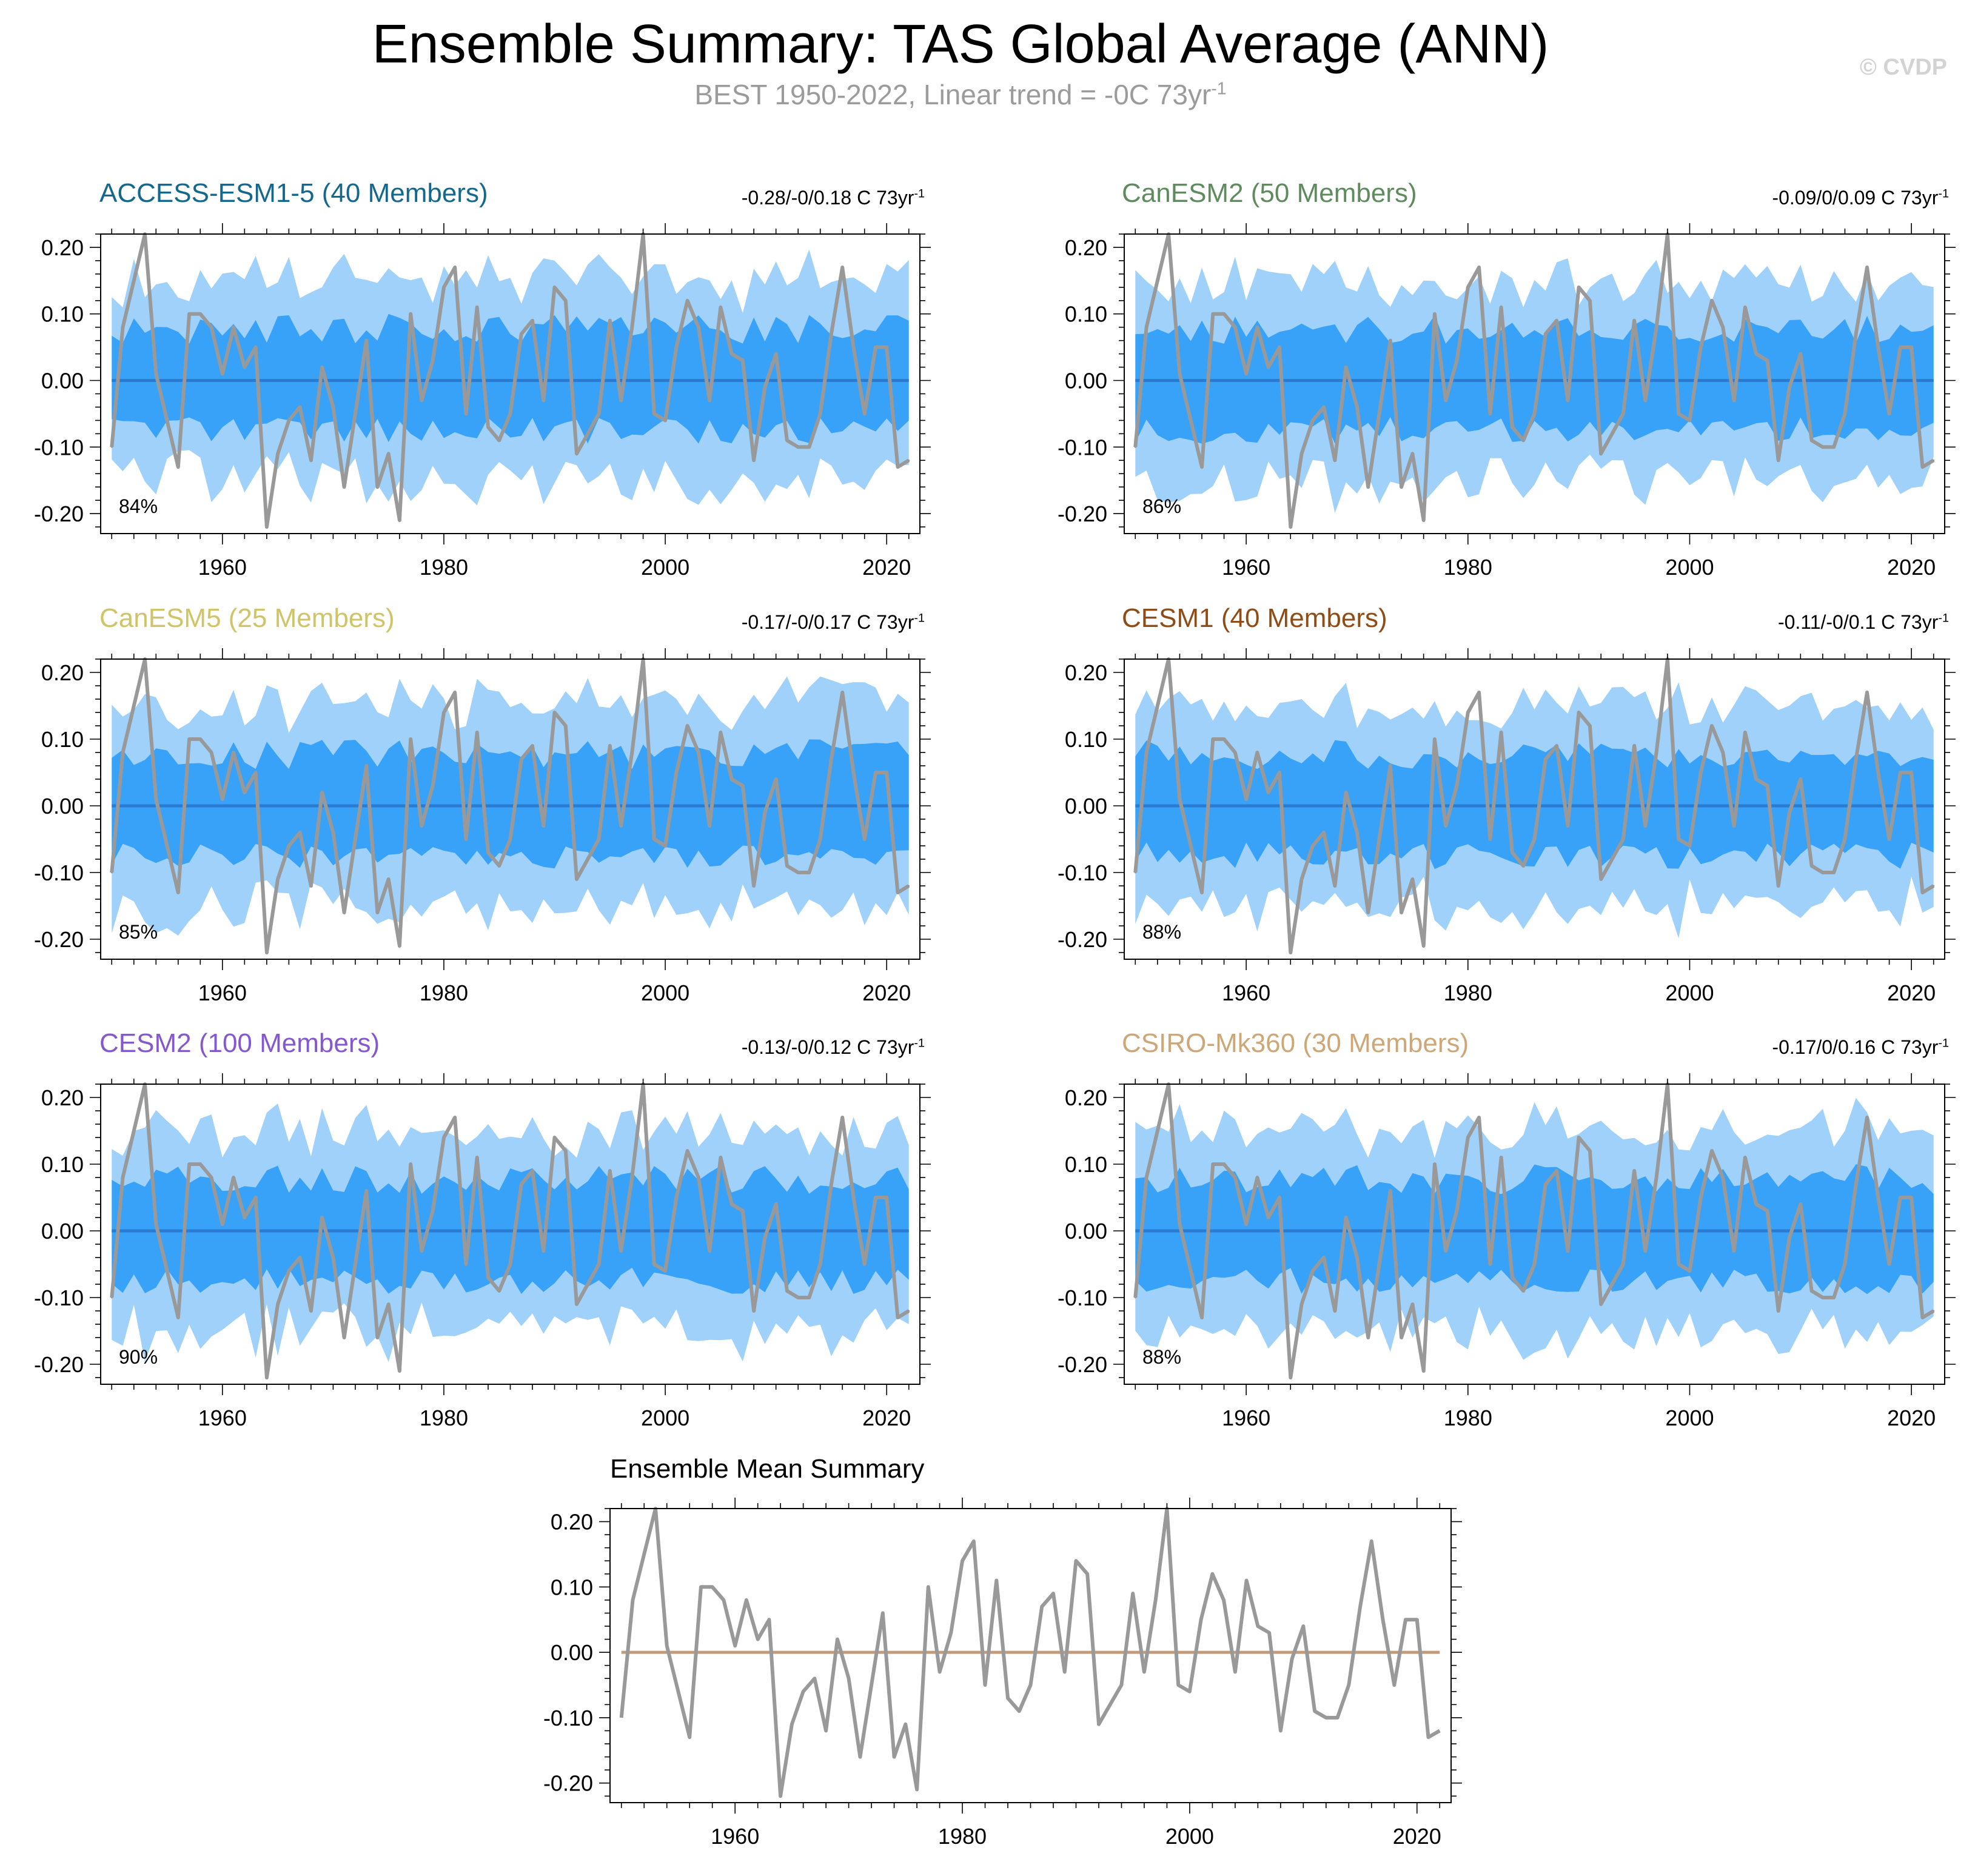 This screenshot has width=1975, height=1876. What do you see at coordinates (293, 193) in the screenshot?
I see `panel-title-access-esm1-5: ACCESS-ESM1-5 (40 Members)` at bounding box center [293, 193].